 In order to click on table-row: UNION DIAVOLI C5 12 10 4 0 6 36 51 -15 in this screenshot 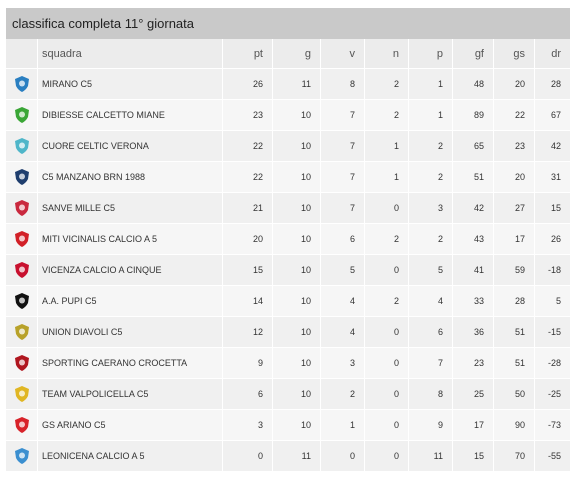, I will do `click(288, 332)`.